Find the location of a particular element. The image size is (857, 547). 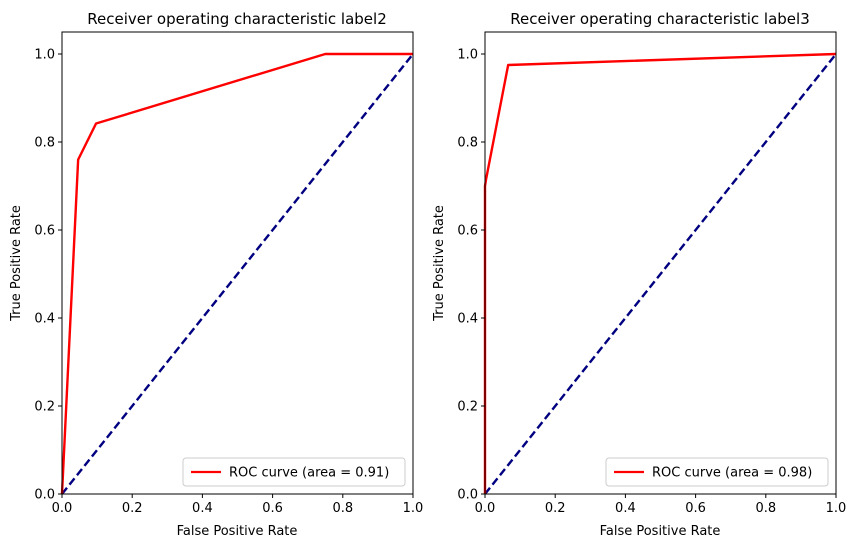

chart-title: Receiver operating characteristic label3 is located at coordinates (660, 19).